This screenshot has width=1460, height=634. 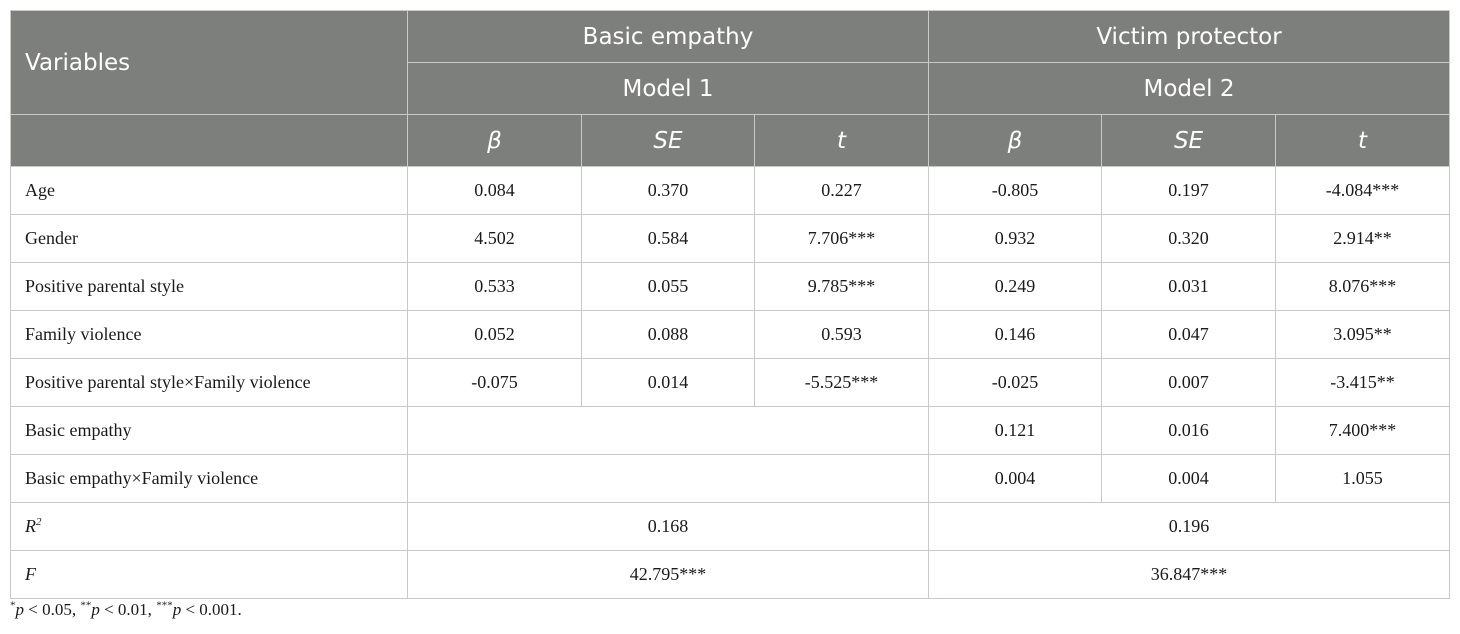 What do you see at coordinates (1189, 190) in the screenshot?
I see `m2-se-cell: 0.197` at bounding box center [1189, 190].